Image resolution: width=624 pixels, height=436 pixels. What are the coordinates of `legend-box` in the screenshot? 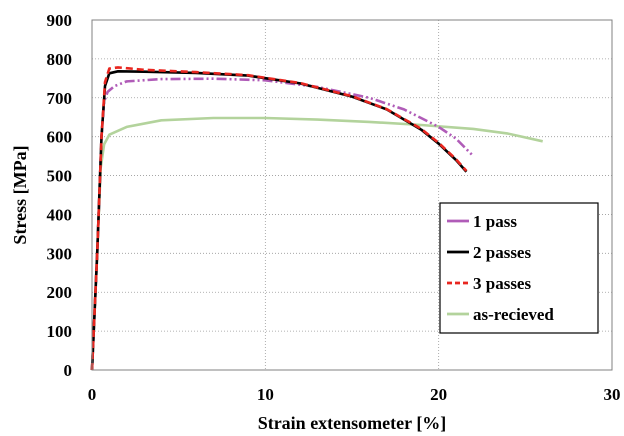 It's located at (519, 268).